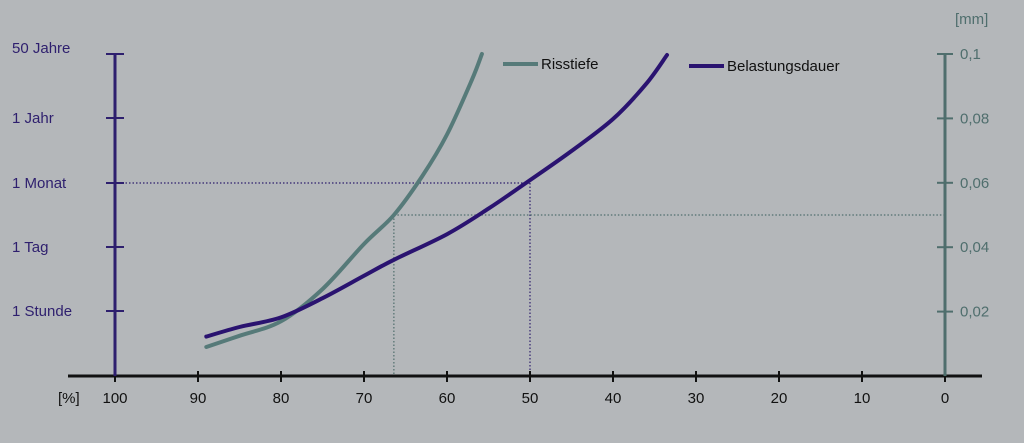 Image resolution: width=1024 pixels, height=443 pixels. Describe the element at coordinates (974, 183) in the screenshot. I see `right-tick-label: 0,06` at that location.